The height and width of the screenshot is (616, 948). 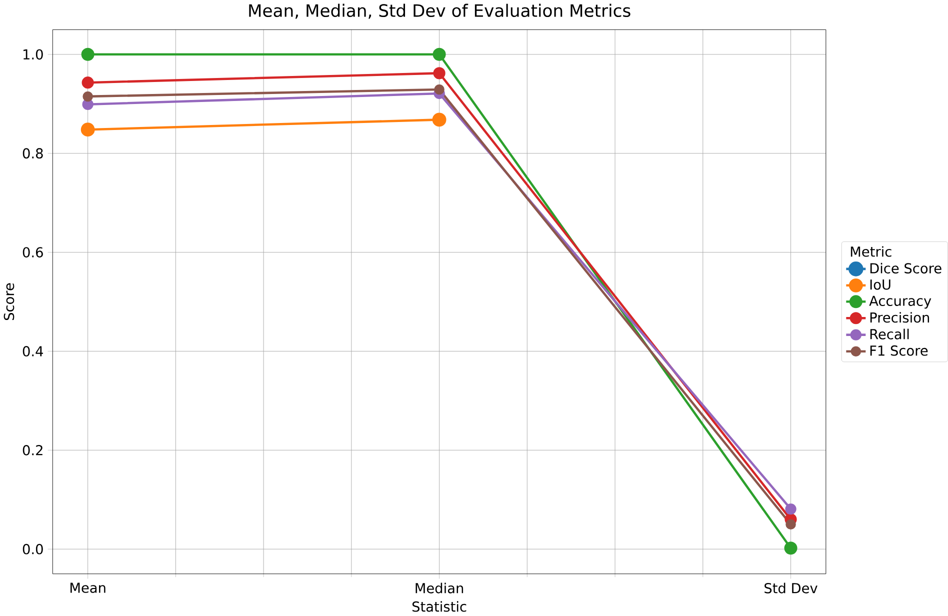 What do you see at coordinates (900, 317) in the screenshot?
I see `legend-label: Precision` at bounding box center [900, 317].